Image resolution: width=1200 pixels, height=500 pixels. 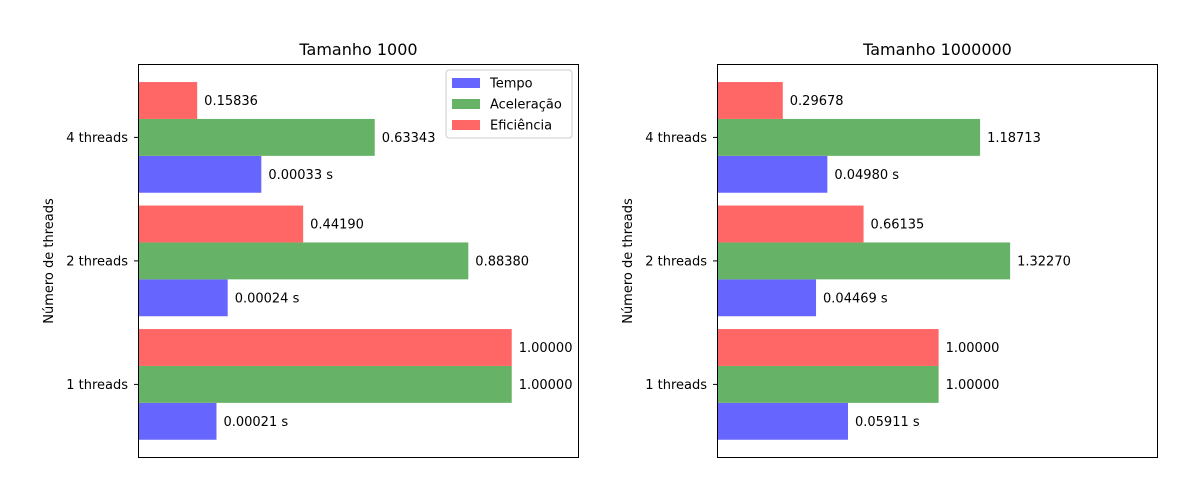 What do you see at coordinates (1014, 138) in the screenshot?
I see `data-label-aceleracao-4-threads: 1.18713` at bounding box center [1014, 138].